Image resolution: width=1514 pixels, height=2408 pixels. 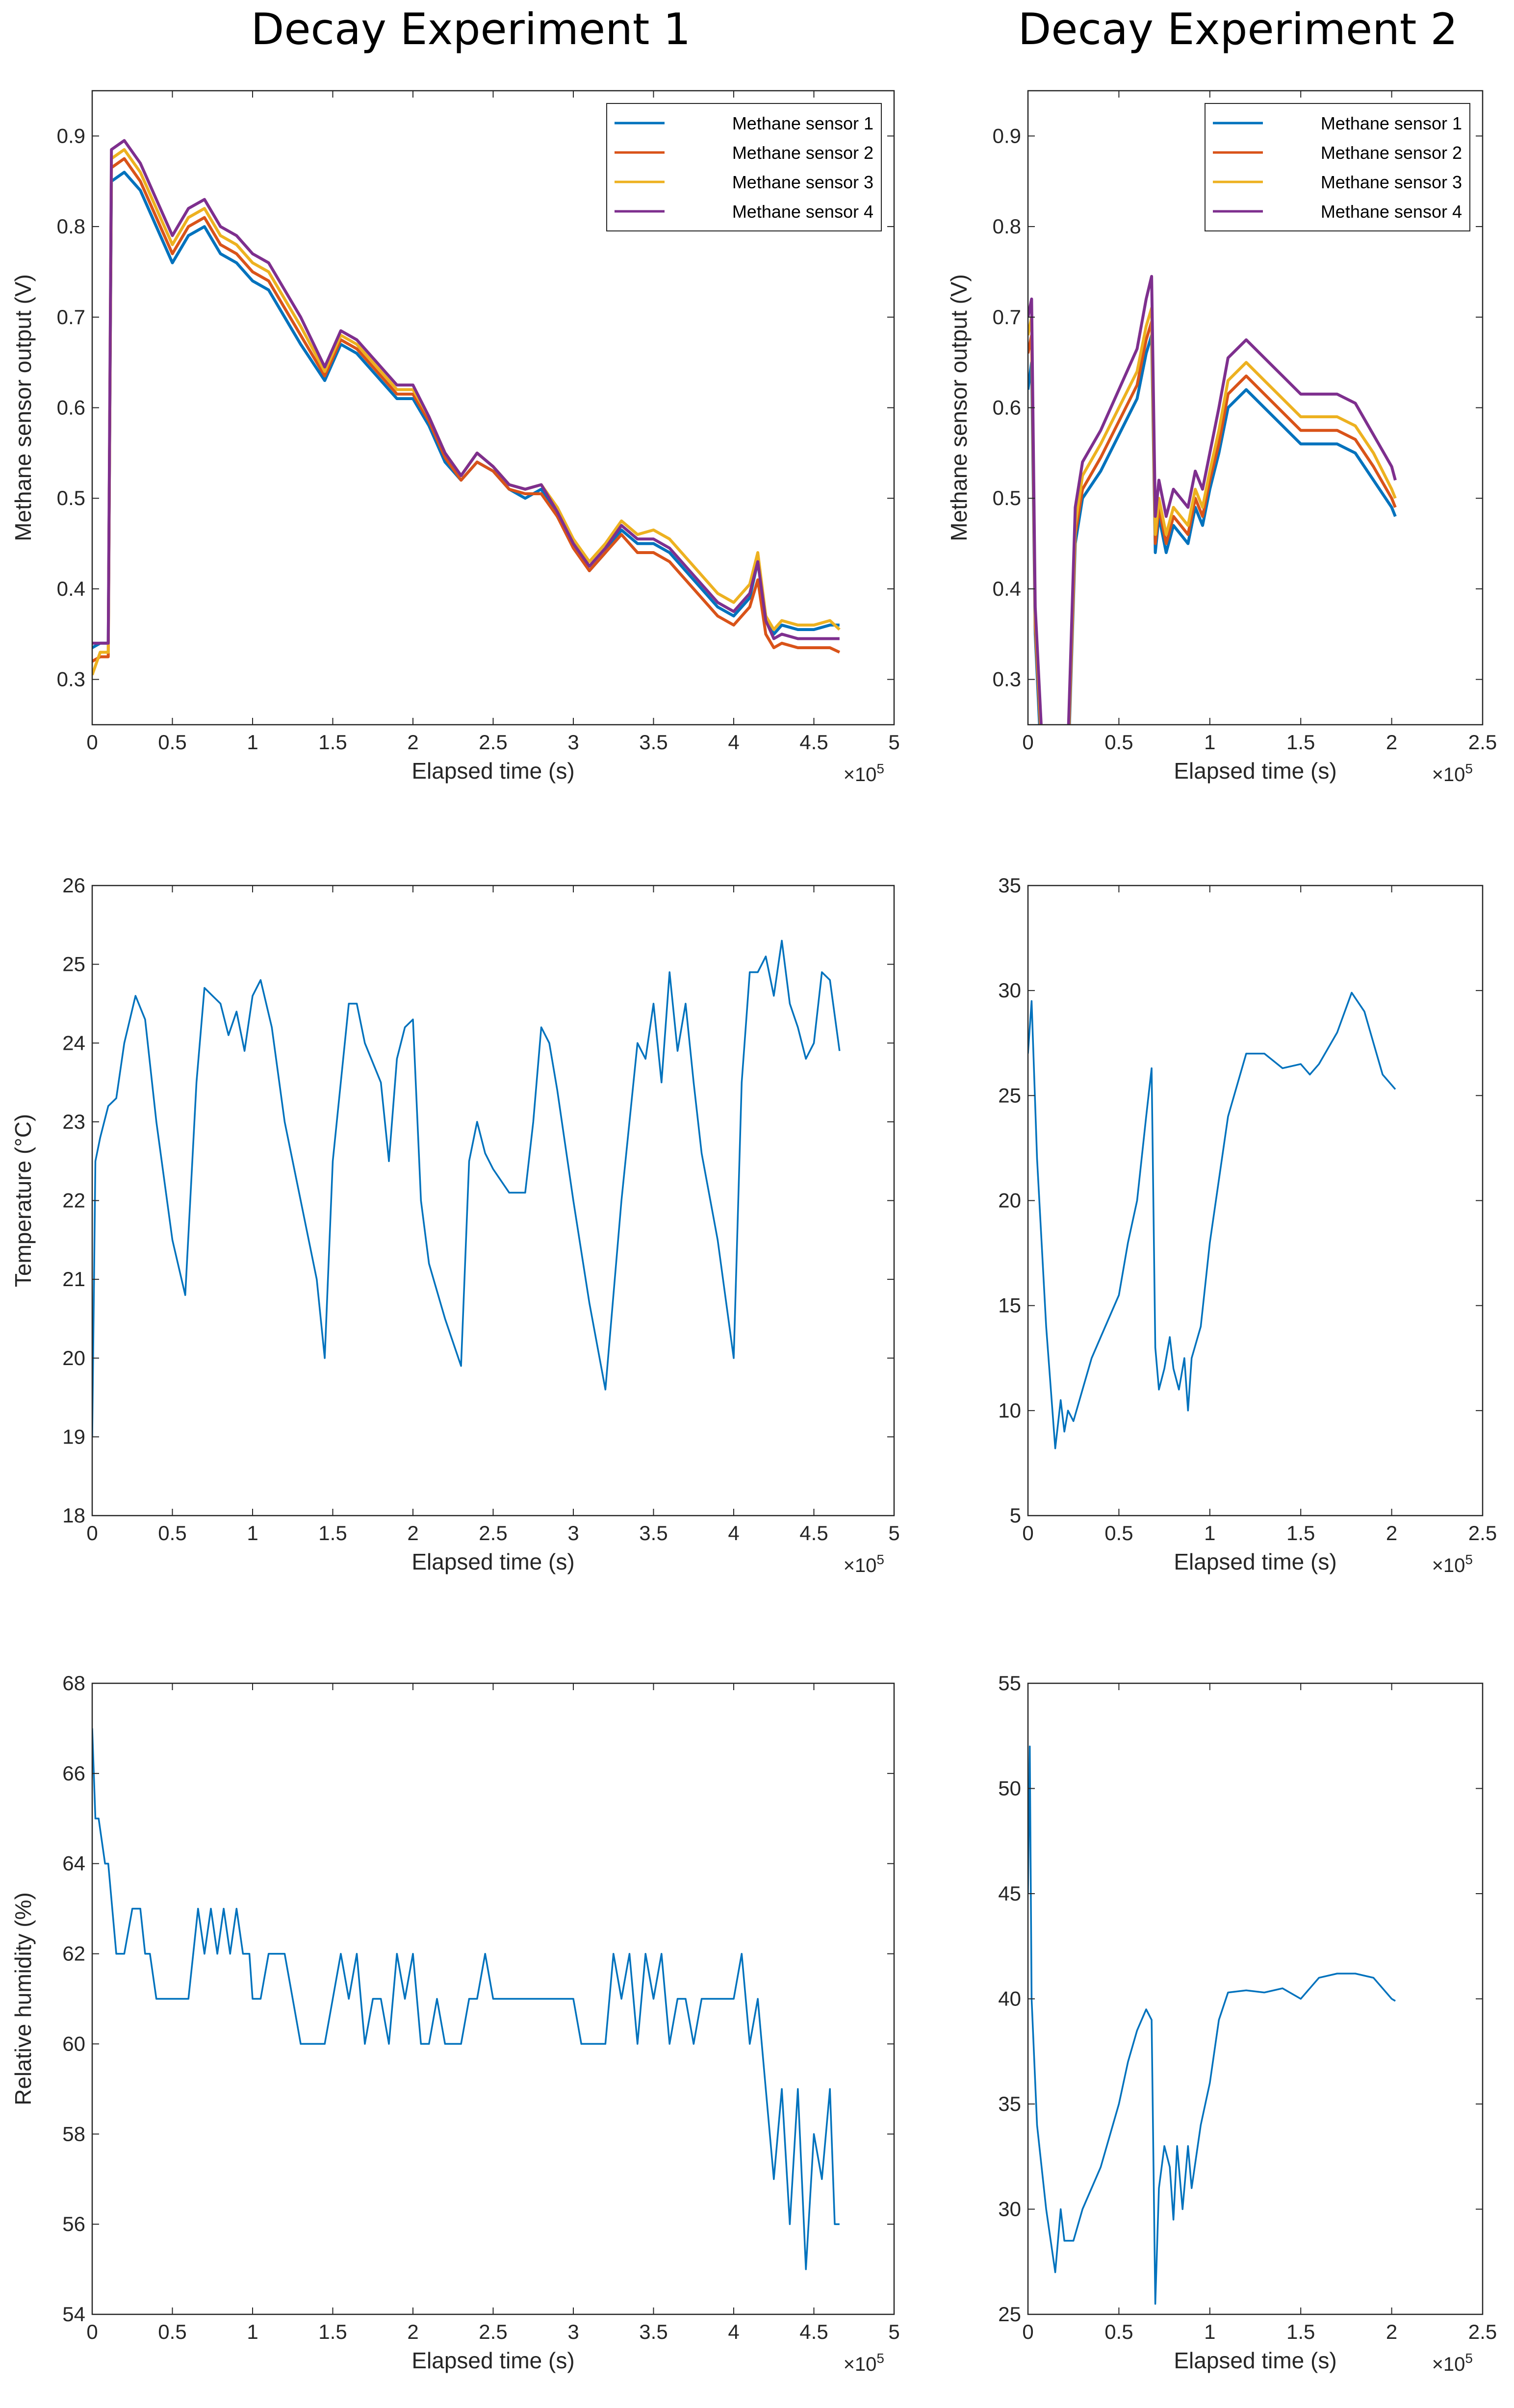 I want to click on y-tick-label: 66, so click(x=73, y=1773).